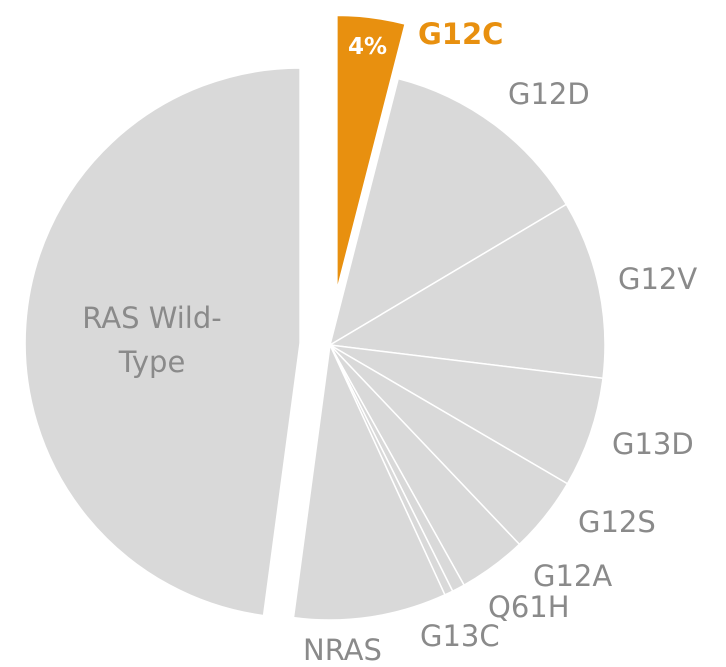  Describe the element at coordinates (460, 636) in the screenshot. I see `slice-label: G13C` at that location.